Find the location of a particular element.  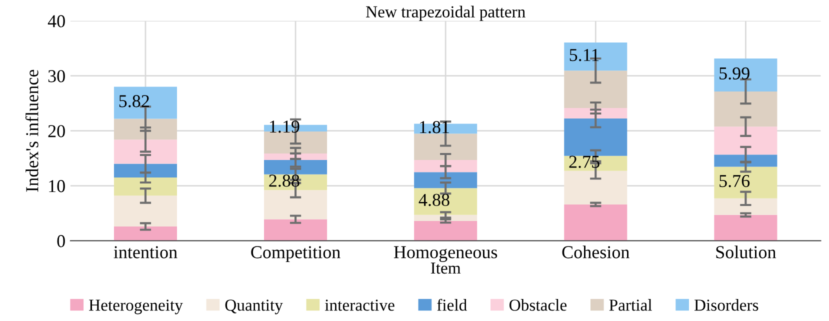

x-tick-label: Cohesion is located at coordinates (596, 252).